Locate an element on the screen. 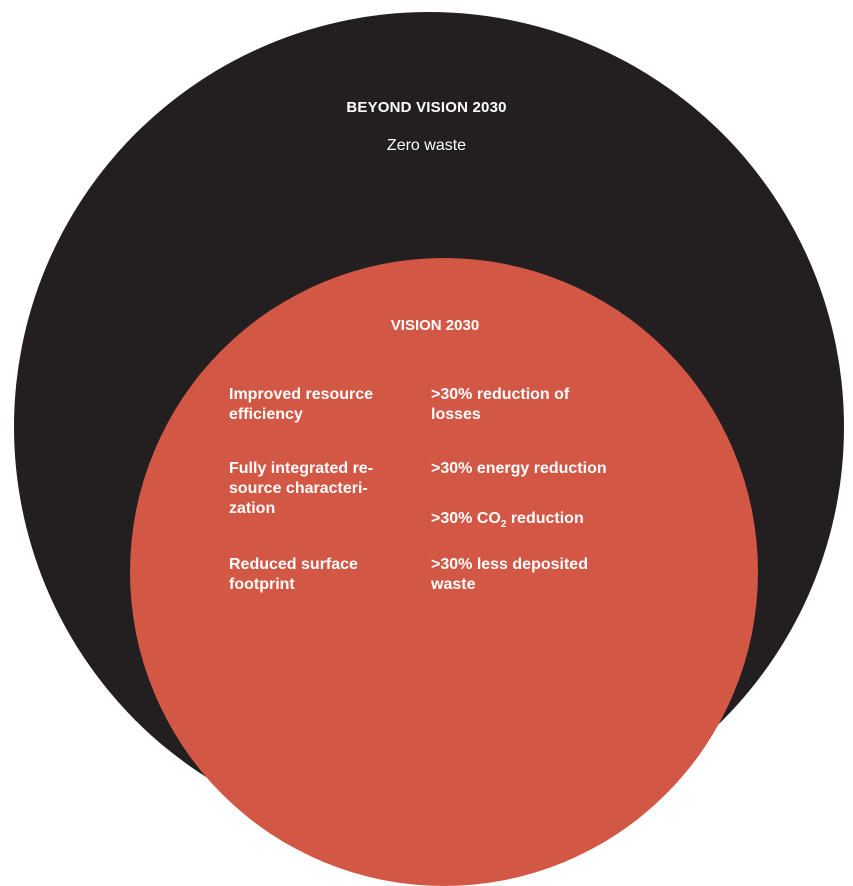 This screenshot has width=853, height=886. beyond-vision-title: BEYOND VISION 2030 is located at coordinates (426, 107).